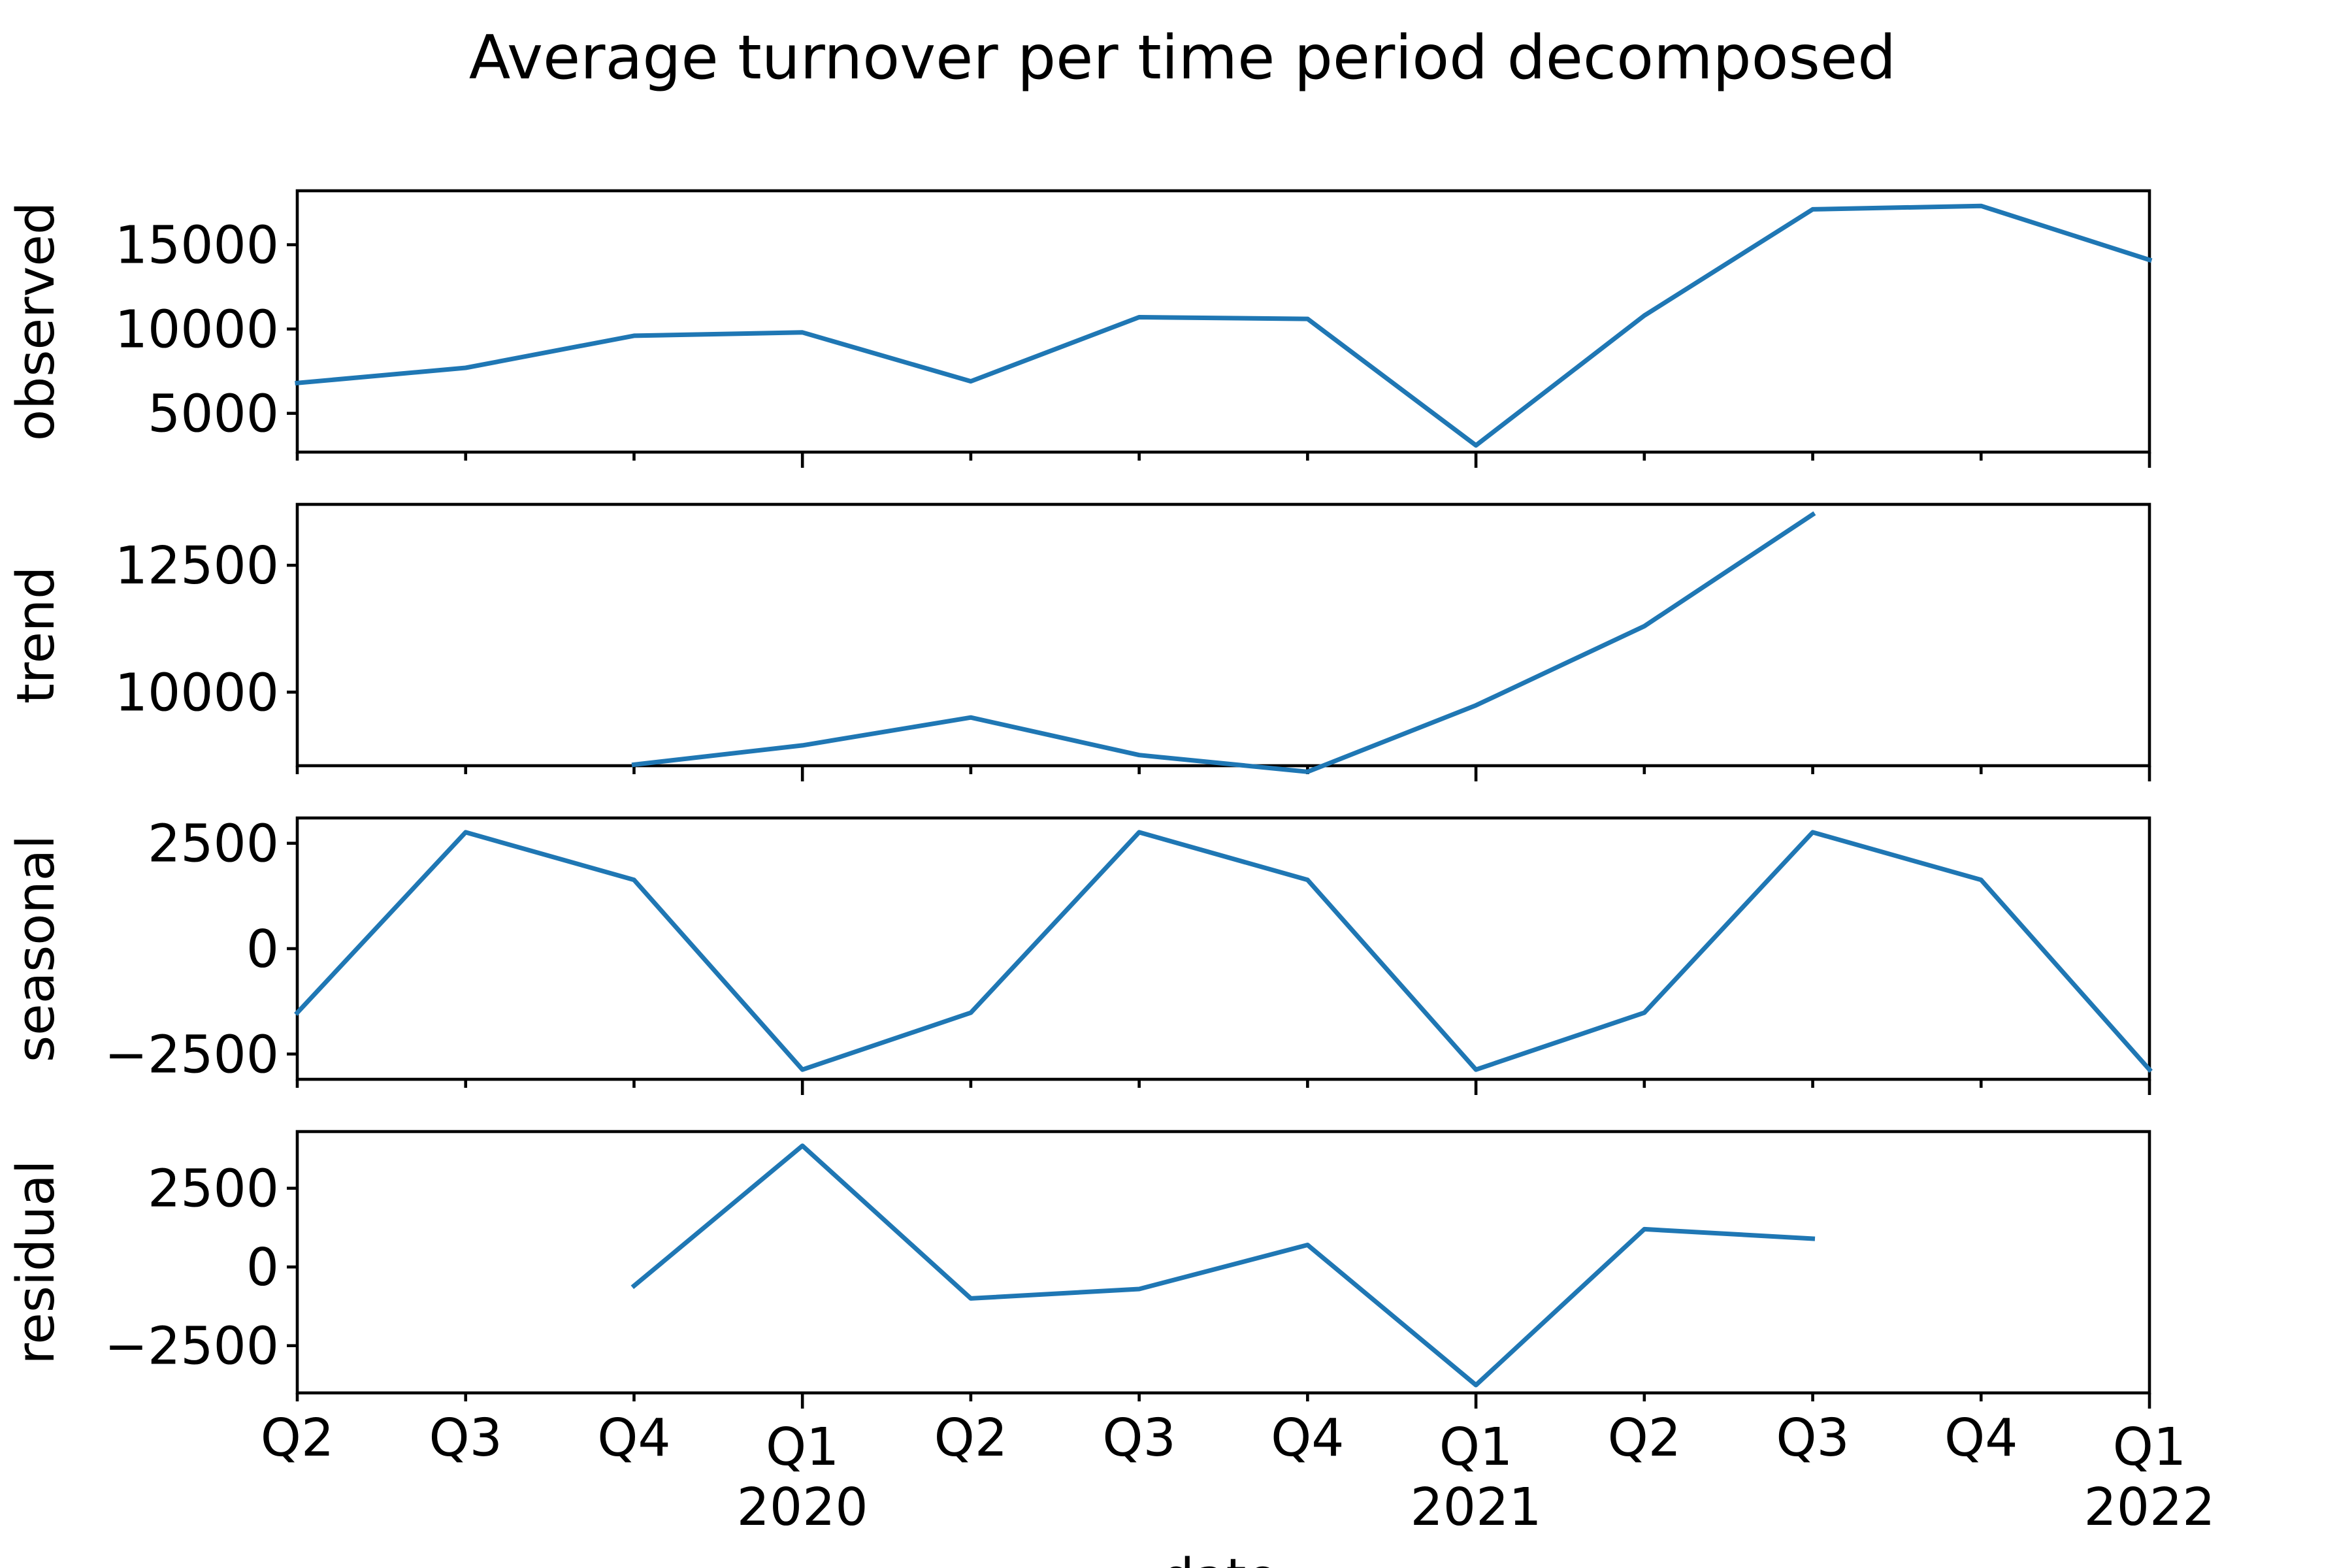 This screenshot has width=2352, height=1568. What do you see at coordinates (1224, 325) in the screenshot?
I see `series-line-observed` at bounding box center [1224, 325].